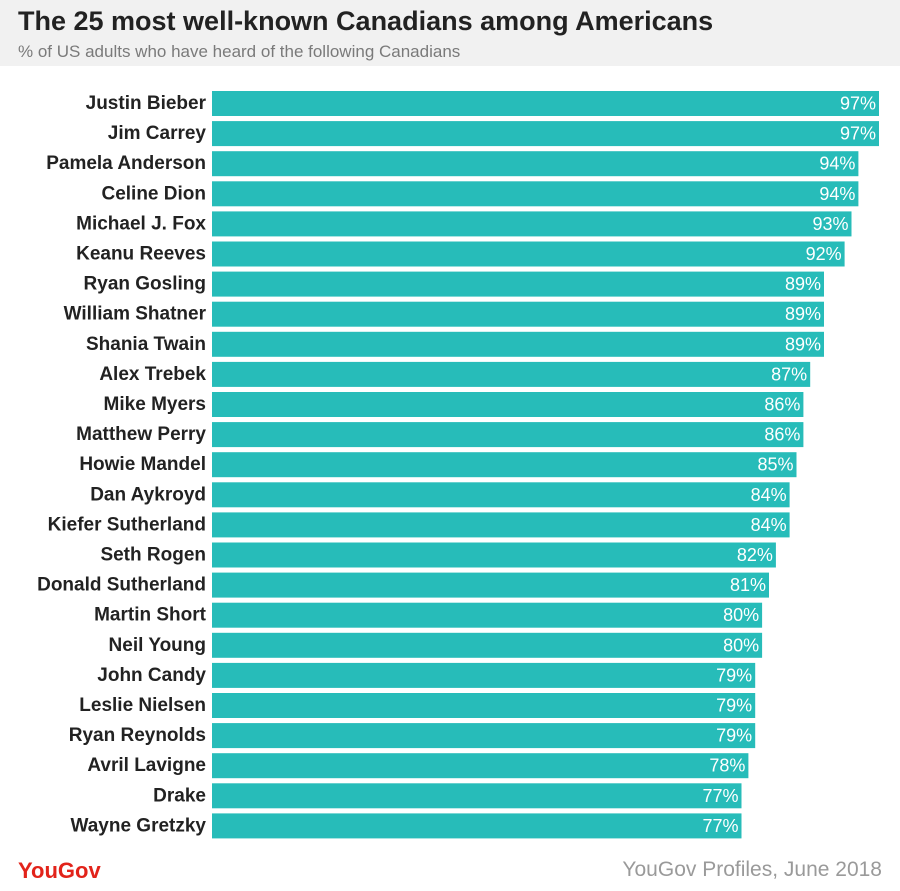 The image size is (900, 891). What do you see at coordinates (135, 314) in the screenshot?
I see `category-label: William Shatner` at bounding box center [135, 314].